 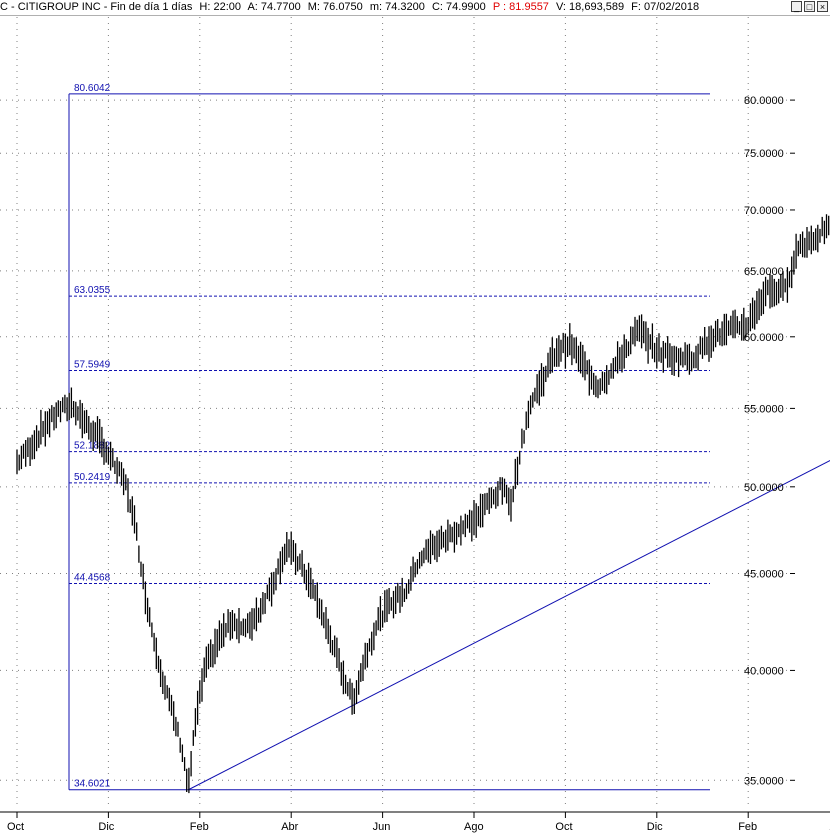 What do you see at coordinates (96, 7) in the screenshot?
I see `header-symbol: C - CITIGROUP INC - Fin de día 1 días` at bounding box center [96, 7].